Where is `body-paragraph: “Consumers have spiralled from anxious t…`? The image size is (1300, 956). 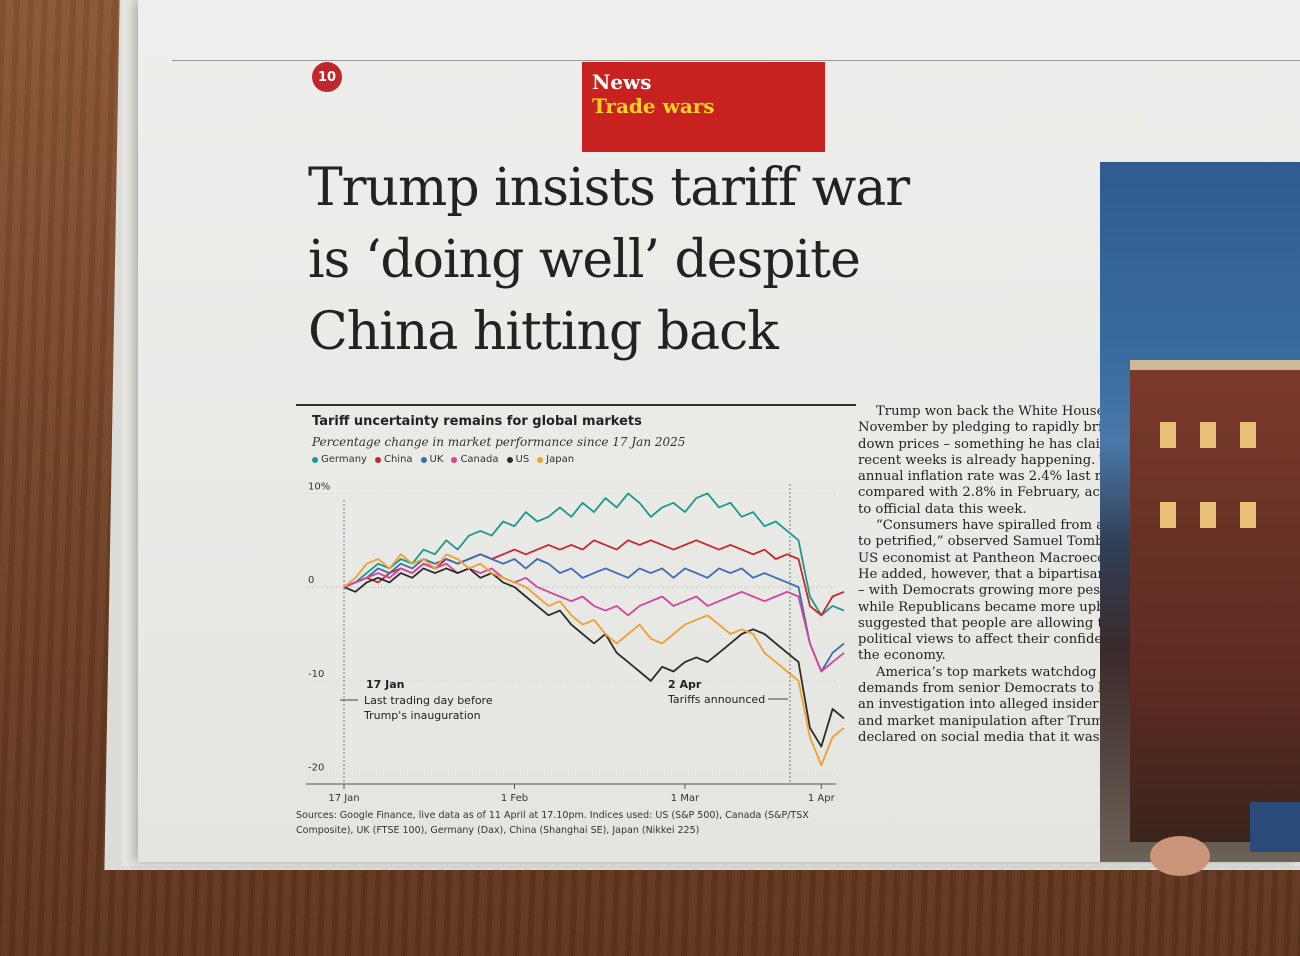 body-paragraph: “Consumers have spiralled from anxious t… is located at coordinates (1007, 591).